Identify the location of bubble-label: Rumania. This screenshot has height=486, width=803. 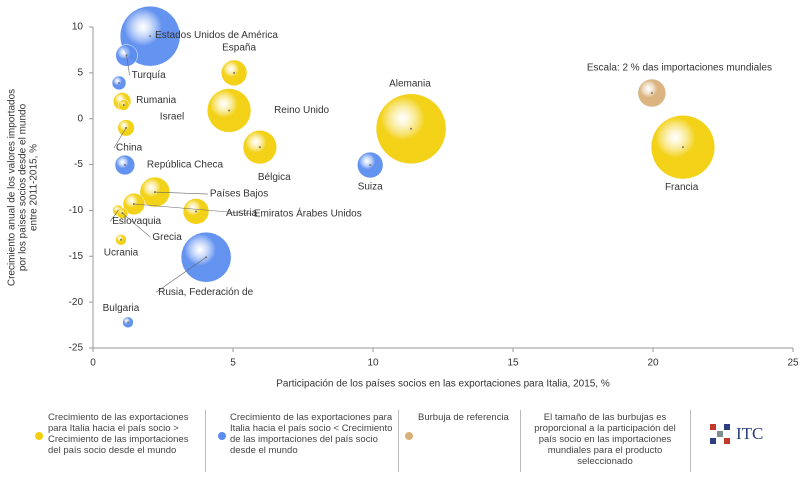
(156, 100).